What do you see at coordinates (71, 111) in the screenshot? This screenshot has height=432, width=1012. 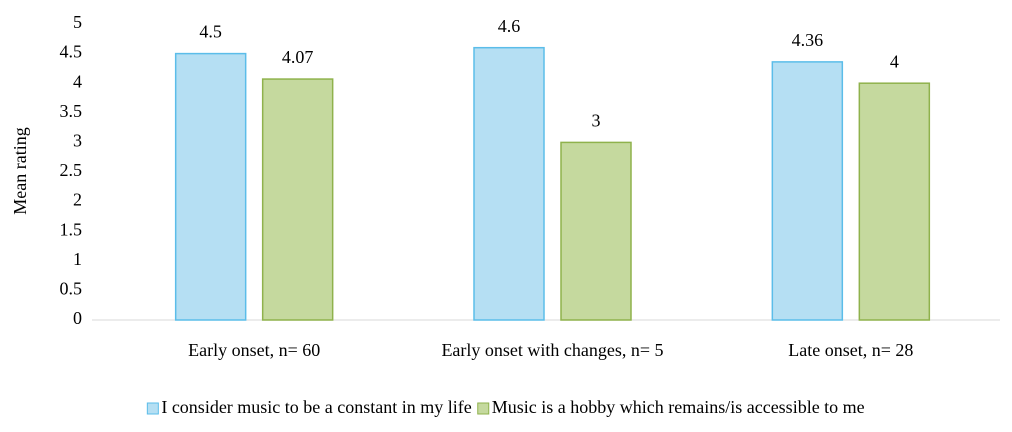 I see `y-tick-label: 3.5` at bounding box center [71, 111].